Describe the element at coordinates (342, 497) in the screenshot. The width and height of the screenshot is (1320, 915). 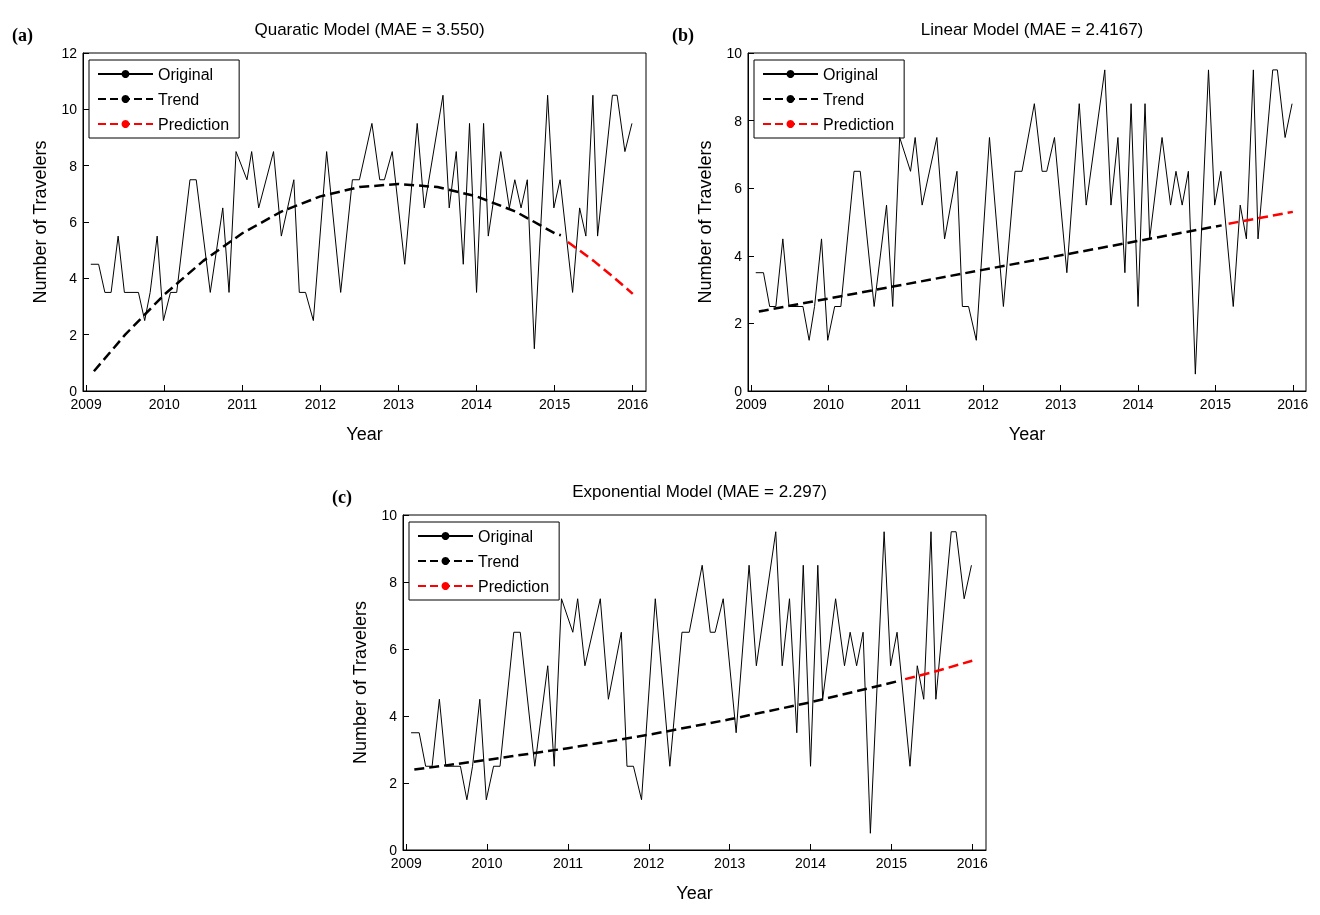
I see `text: (c)` at that location.